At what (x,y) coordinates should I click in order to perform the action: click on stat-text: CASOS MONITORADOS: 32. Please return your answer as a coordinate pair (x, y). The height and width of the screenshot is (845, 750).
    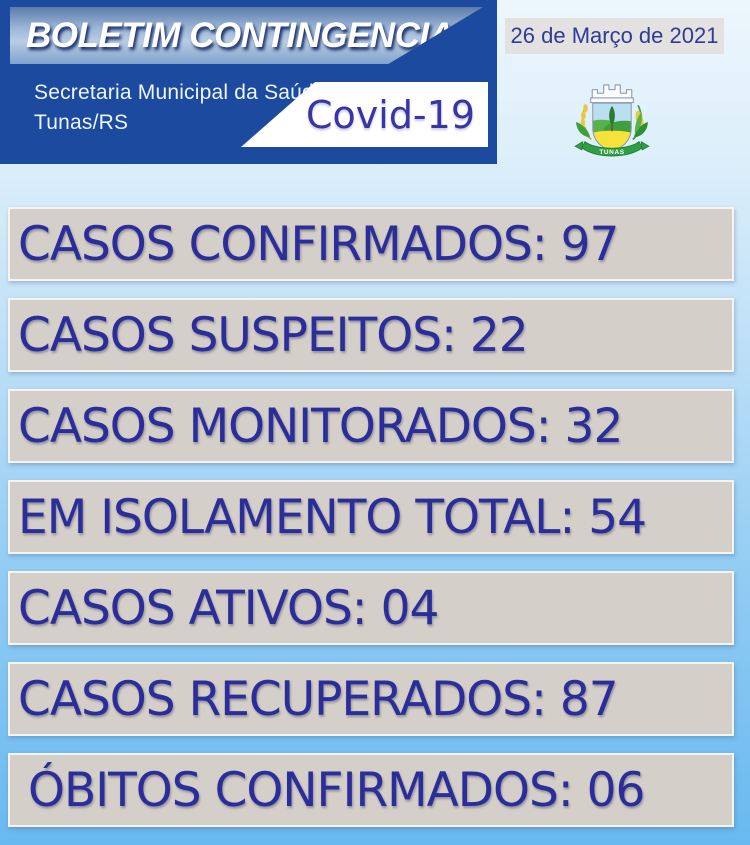
    Looking at the image, I should click on (320, 426).